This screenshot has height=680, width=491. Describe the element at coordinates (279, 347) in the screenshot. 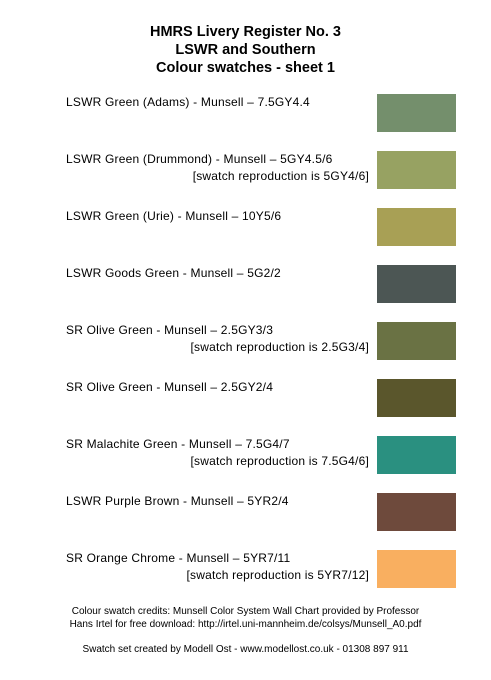

I see `swatch-note: [swatch reproduction is 2.5G3/4]` at that location.